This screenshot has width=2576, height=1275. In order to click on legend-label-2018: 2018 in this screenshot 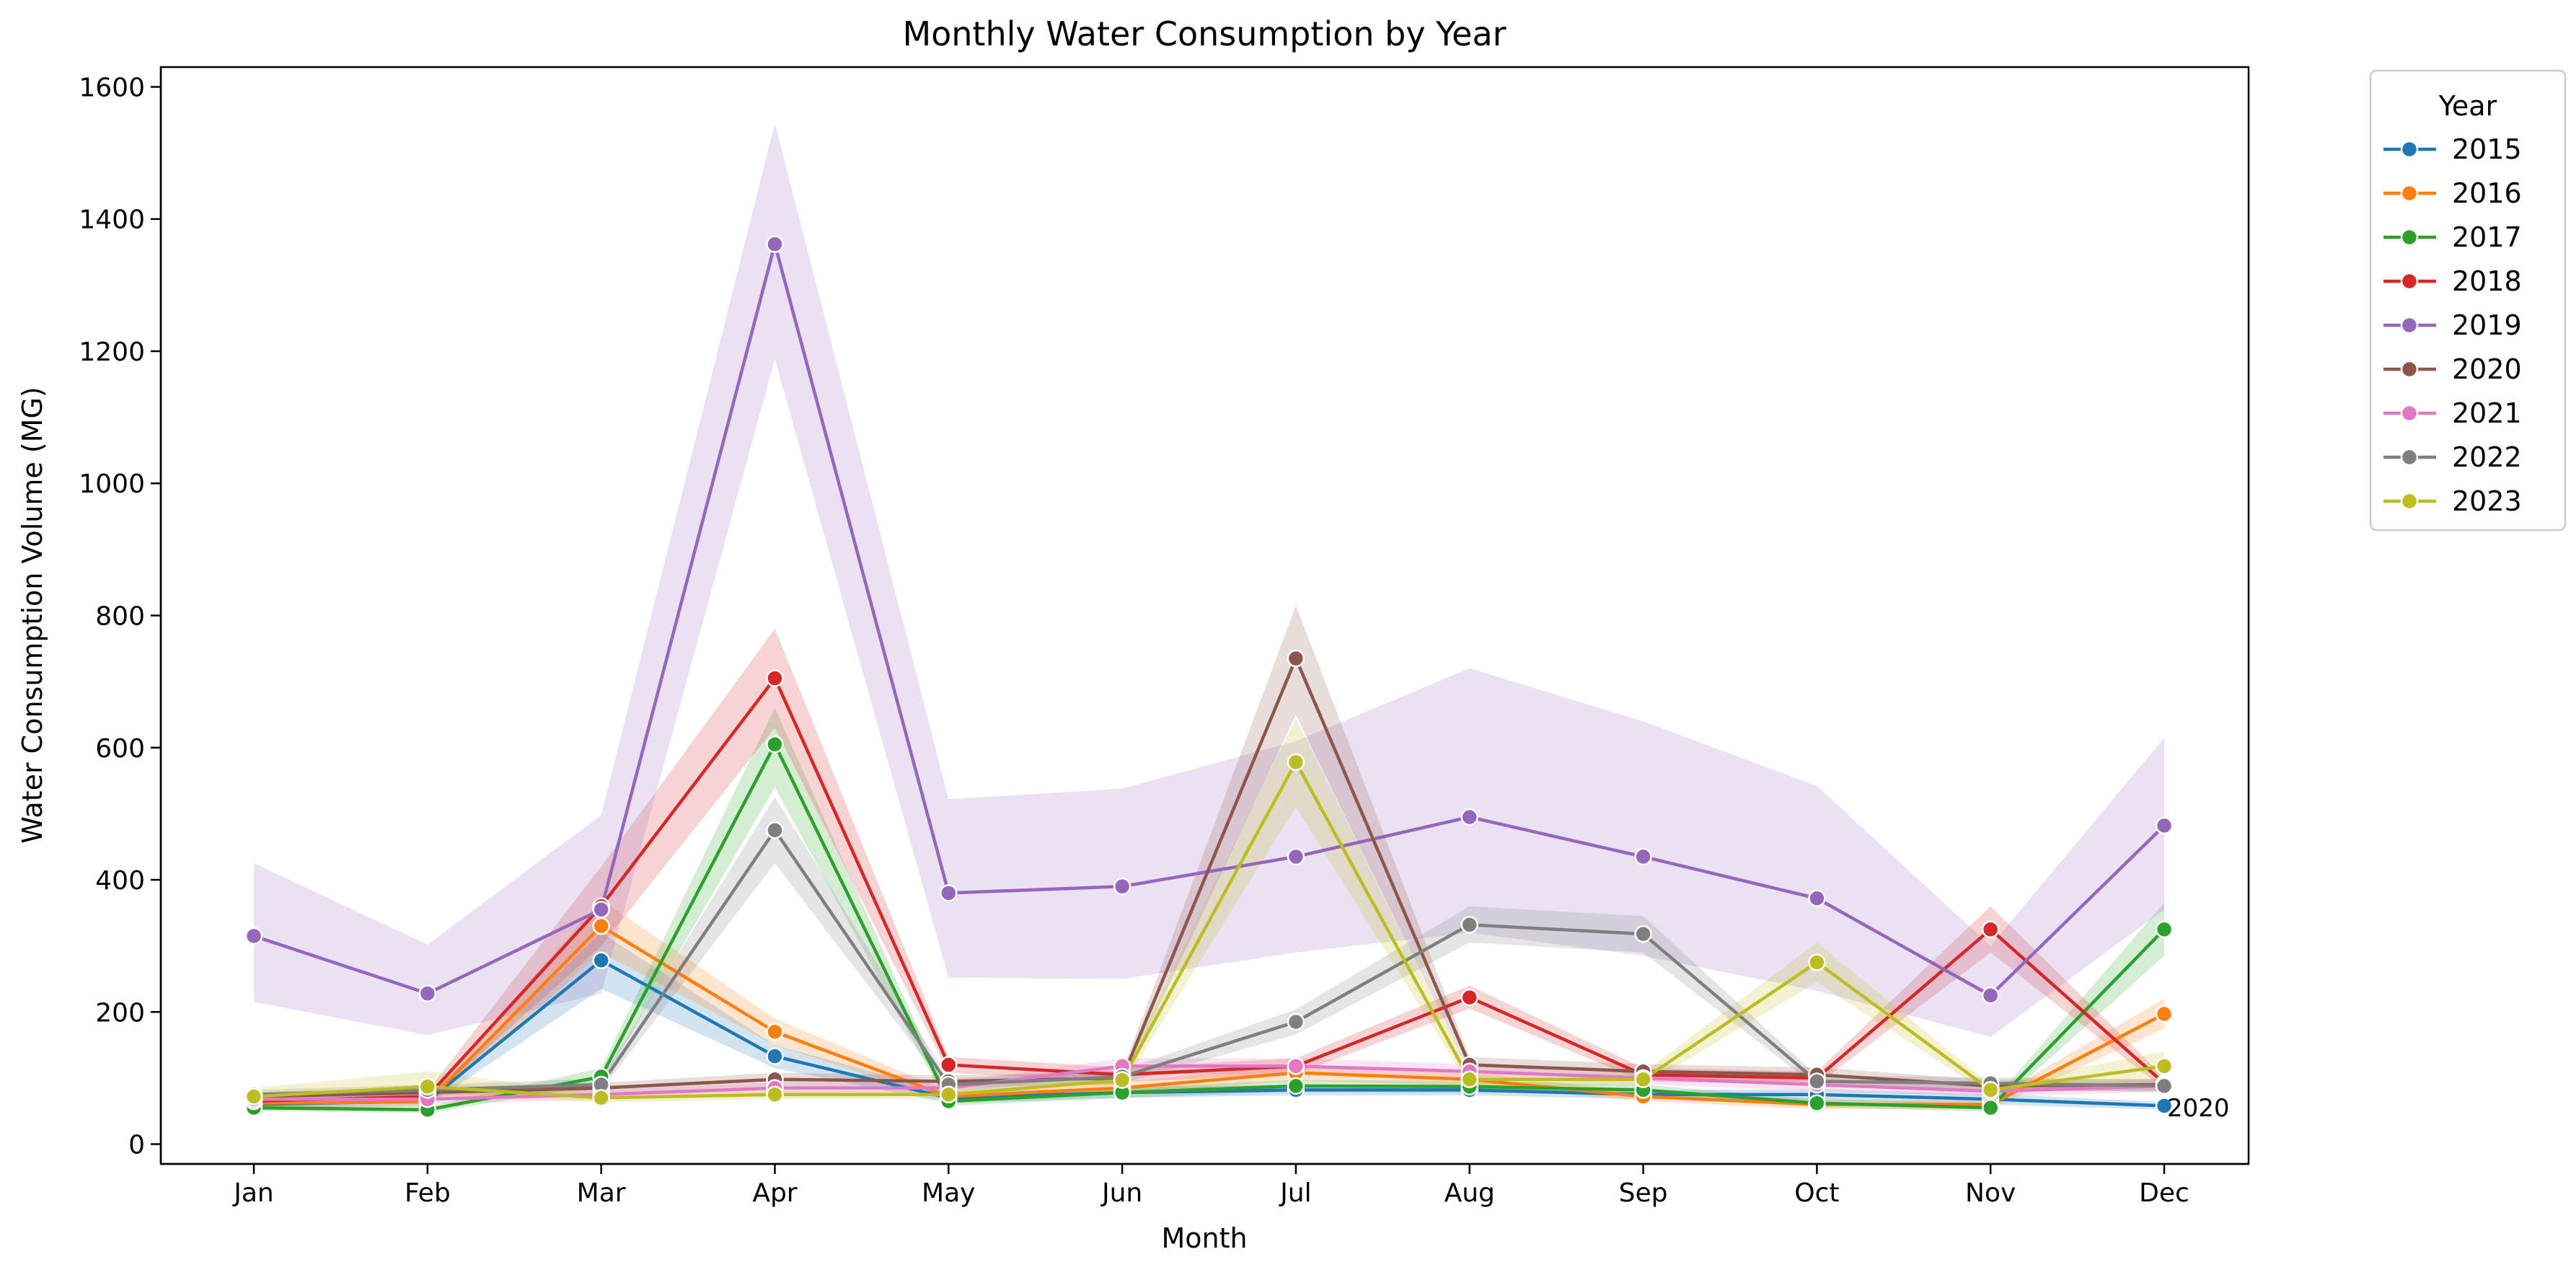, I will do `click(2487, 281)`.